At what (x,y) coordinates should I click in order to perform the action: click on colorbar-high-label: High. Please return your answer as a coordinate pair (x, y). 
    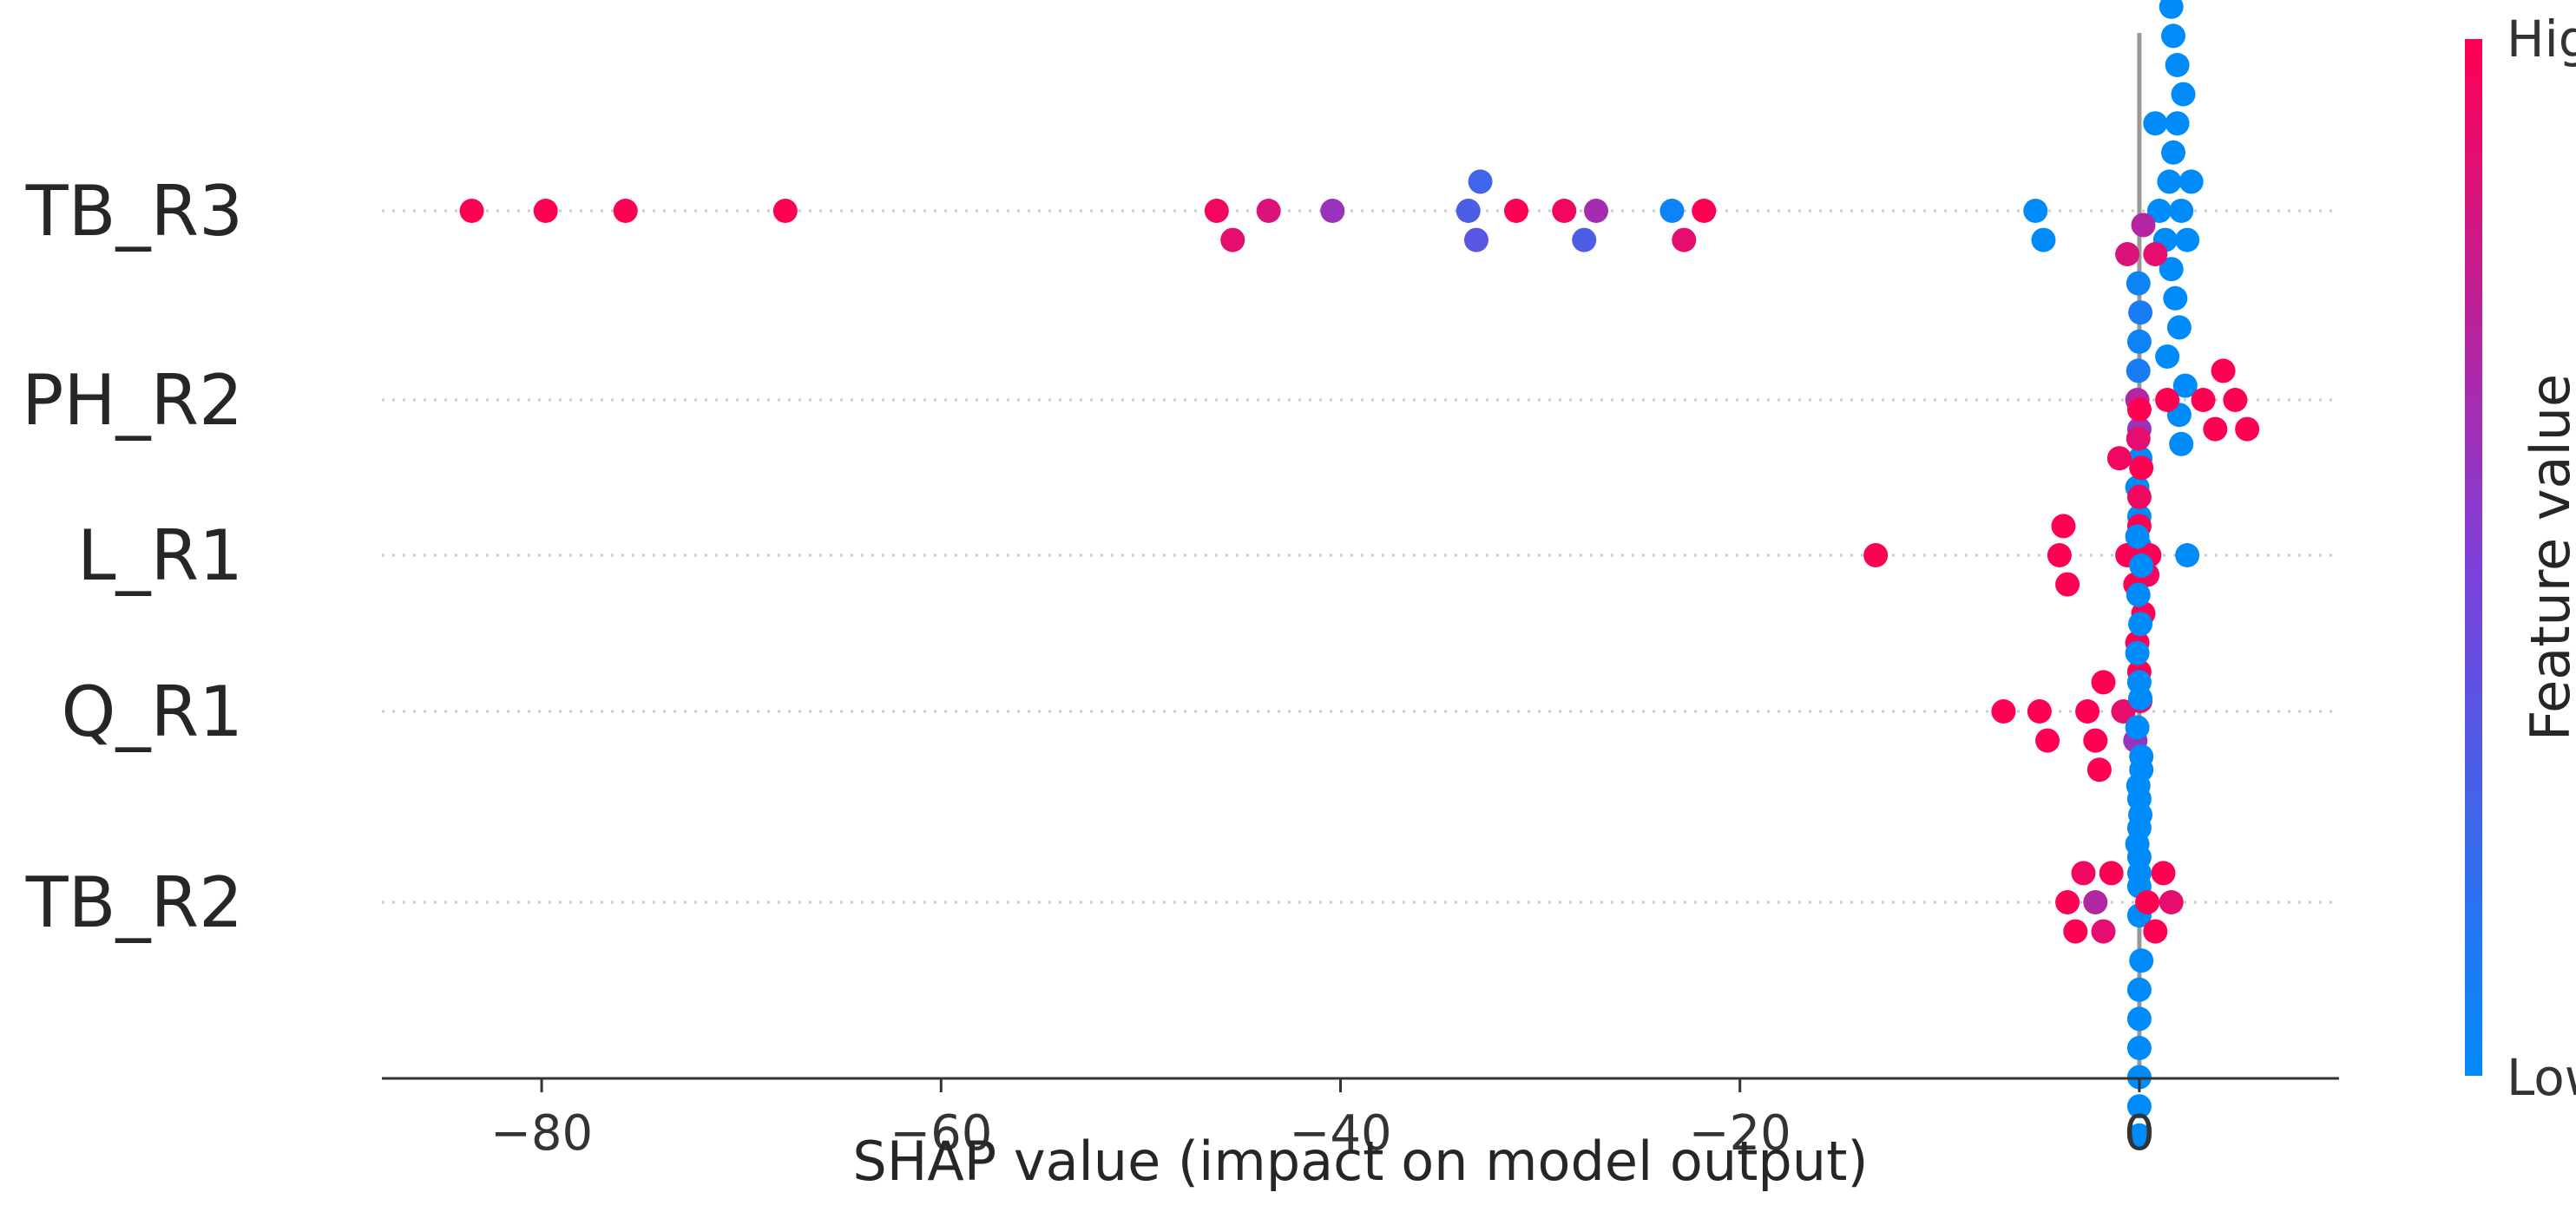
    Looking at the image, I should click on (2541, 39).